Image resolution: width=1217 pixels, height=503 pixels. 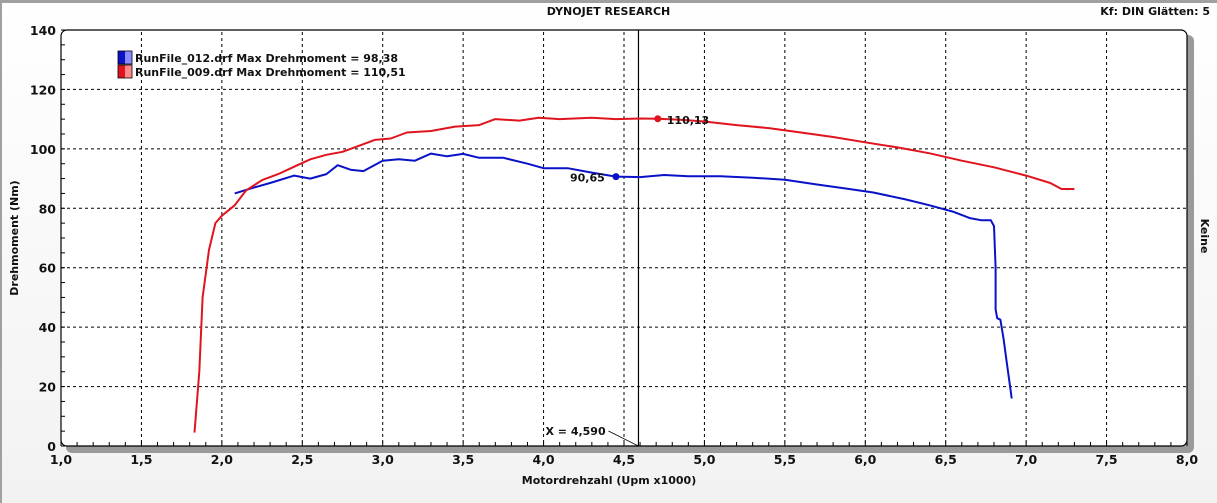 What do you see at coordinates (592, 238) in the screenshot?
I see `cursor-line: X = 4,590` at bounding box center [592, 238].